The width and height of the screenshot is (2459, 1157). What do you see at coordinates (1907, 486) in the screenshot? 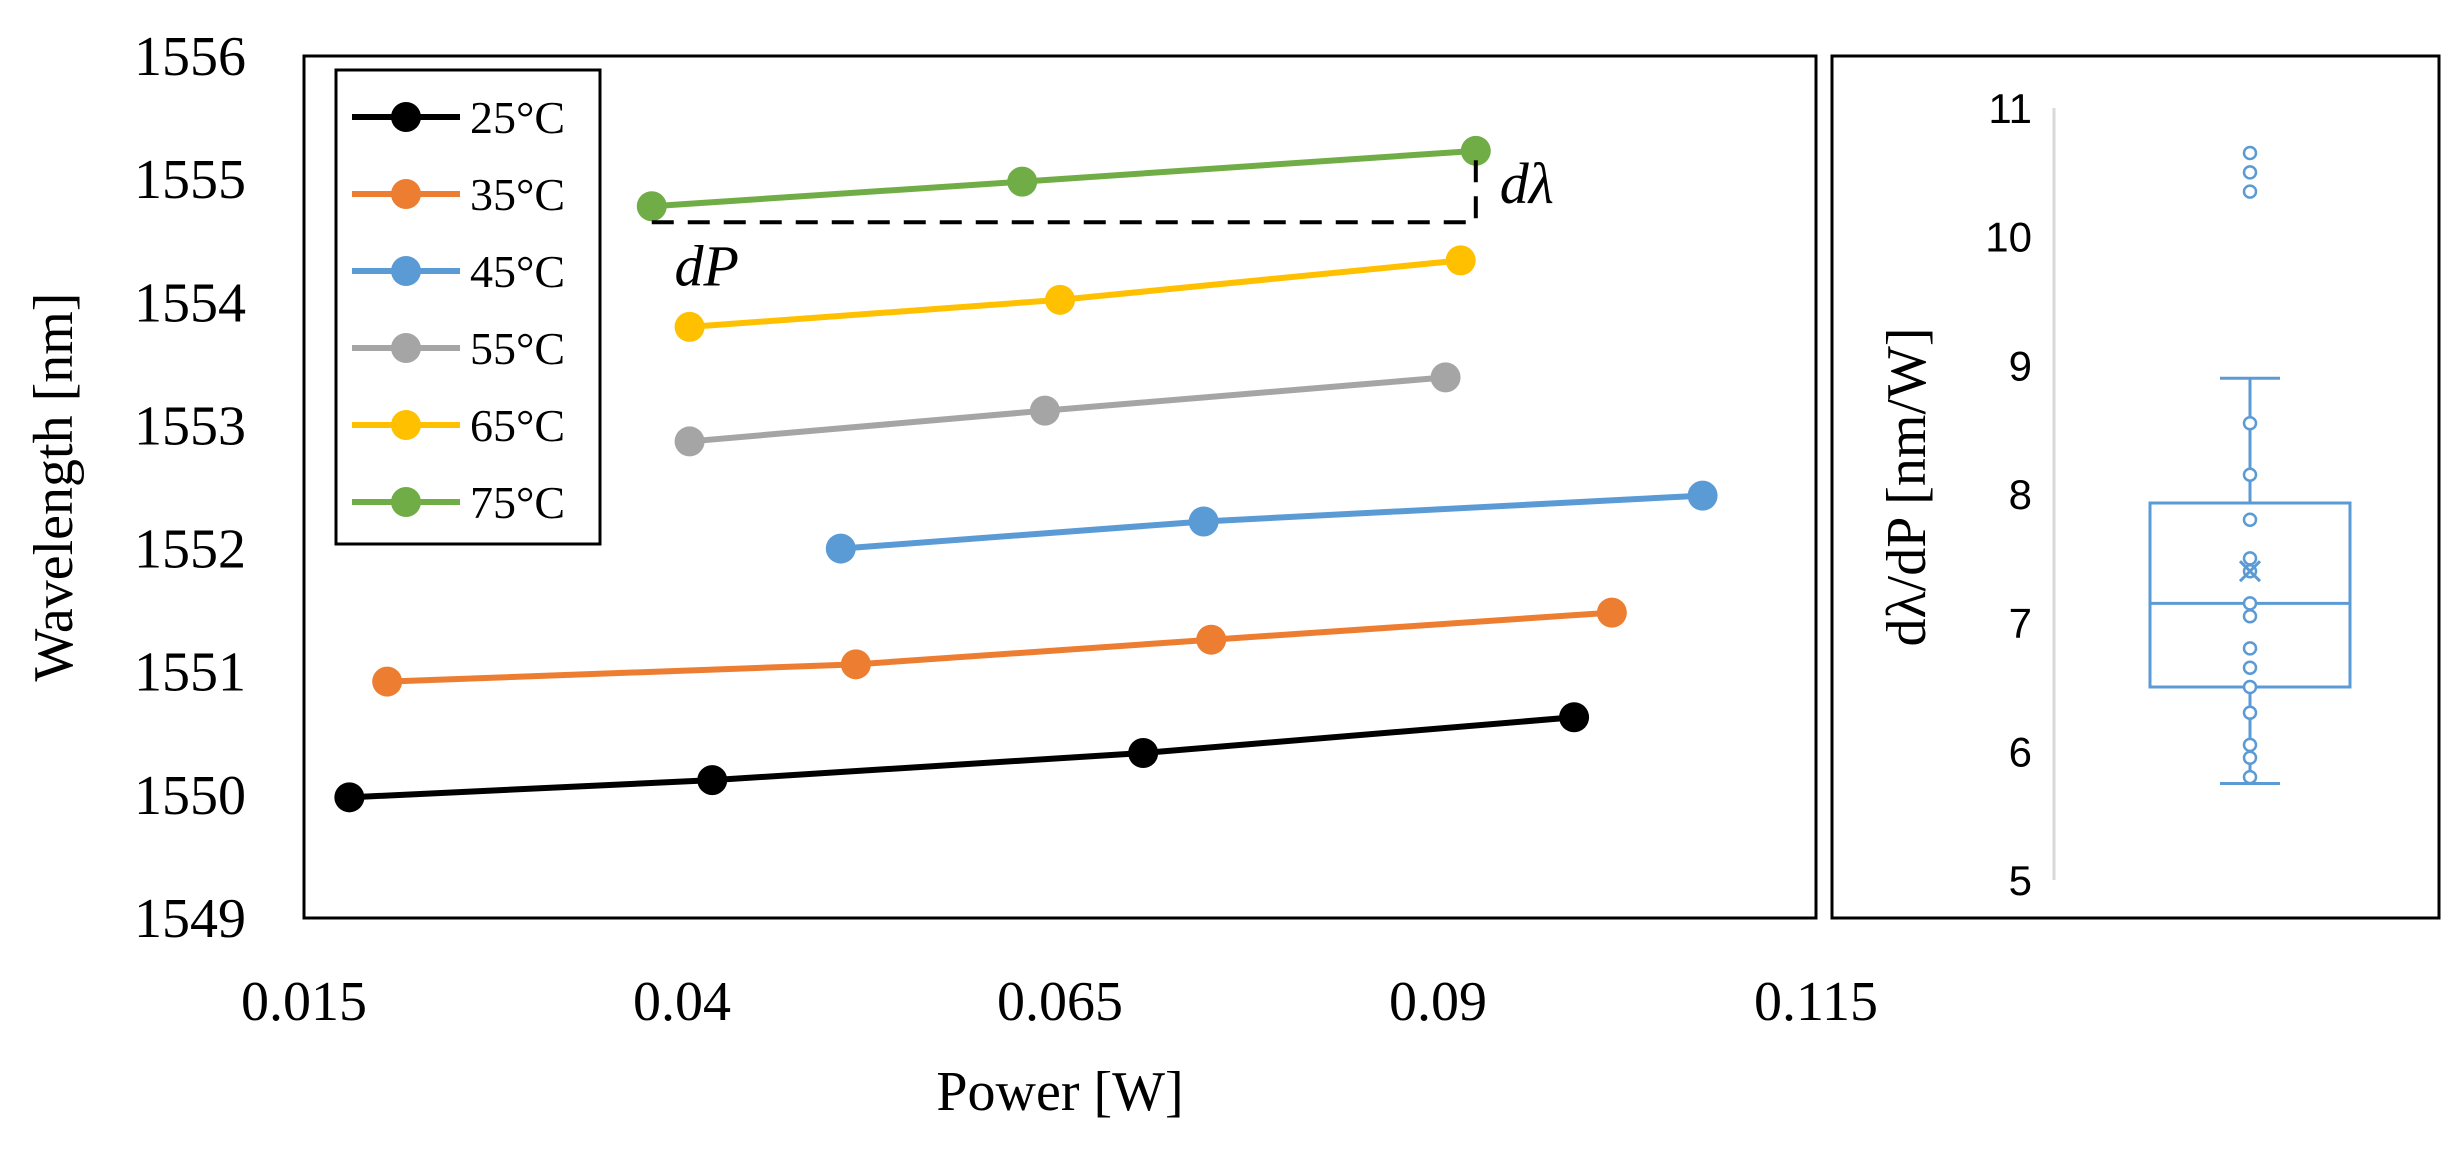
I see `right-y-axis-title: dλ/dP [nm/W]` at bounding box center [1907, 486].